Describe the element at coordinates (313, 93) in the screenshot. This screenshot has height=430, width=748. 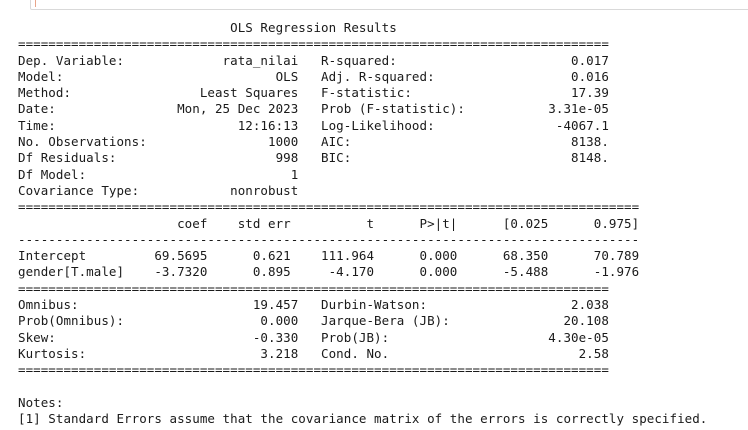
I see `row-method: Method: Least Squares F-statistic: 17.39` at that location.